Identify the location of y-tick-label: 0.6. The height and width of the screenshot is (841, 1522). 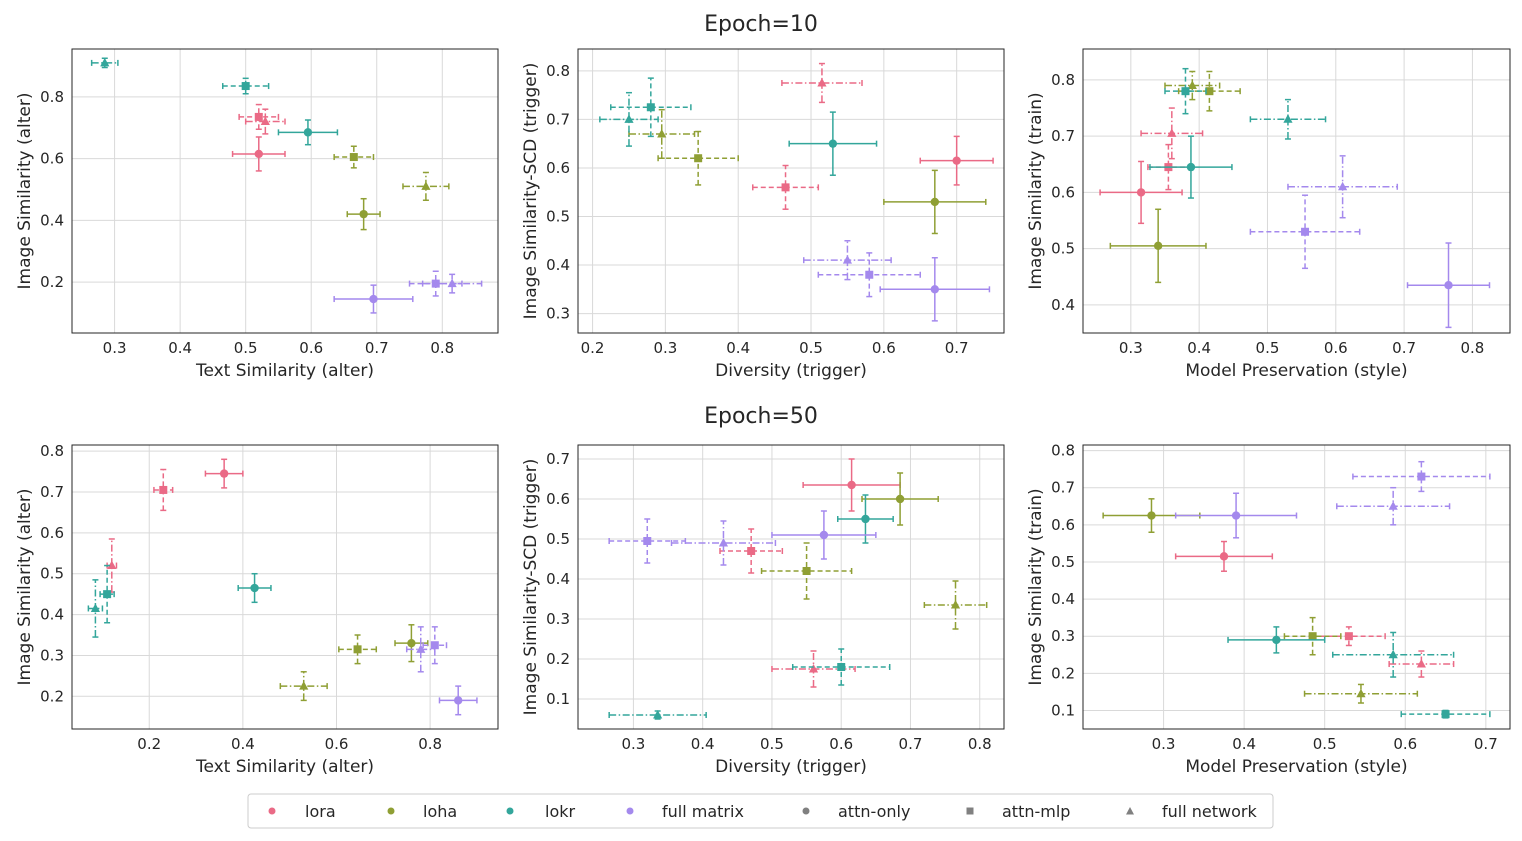
(558, 499).